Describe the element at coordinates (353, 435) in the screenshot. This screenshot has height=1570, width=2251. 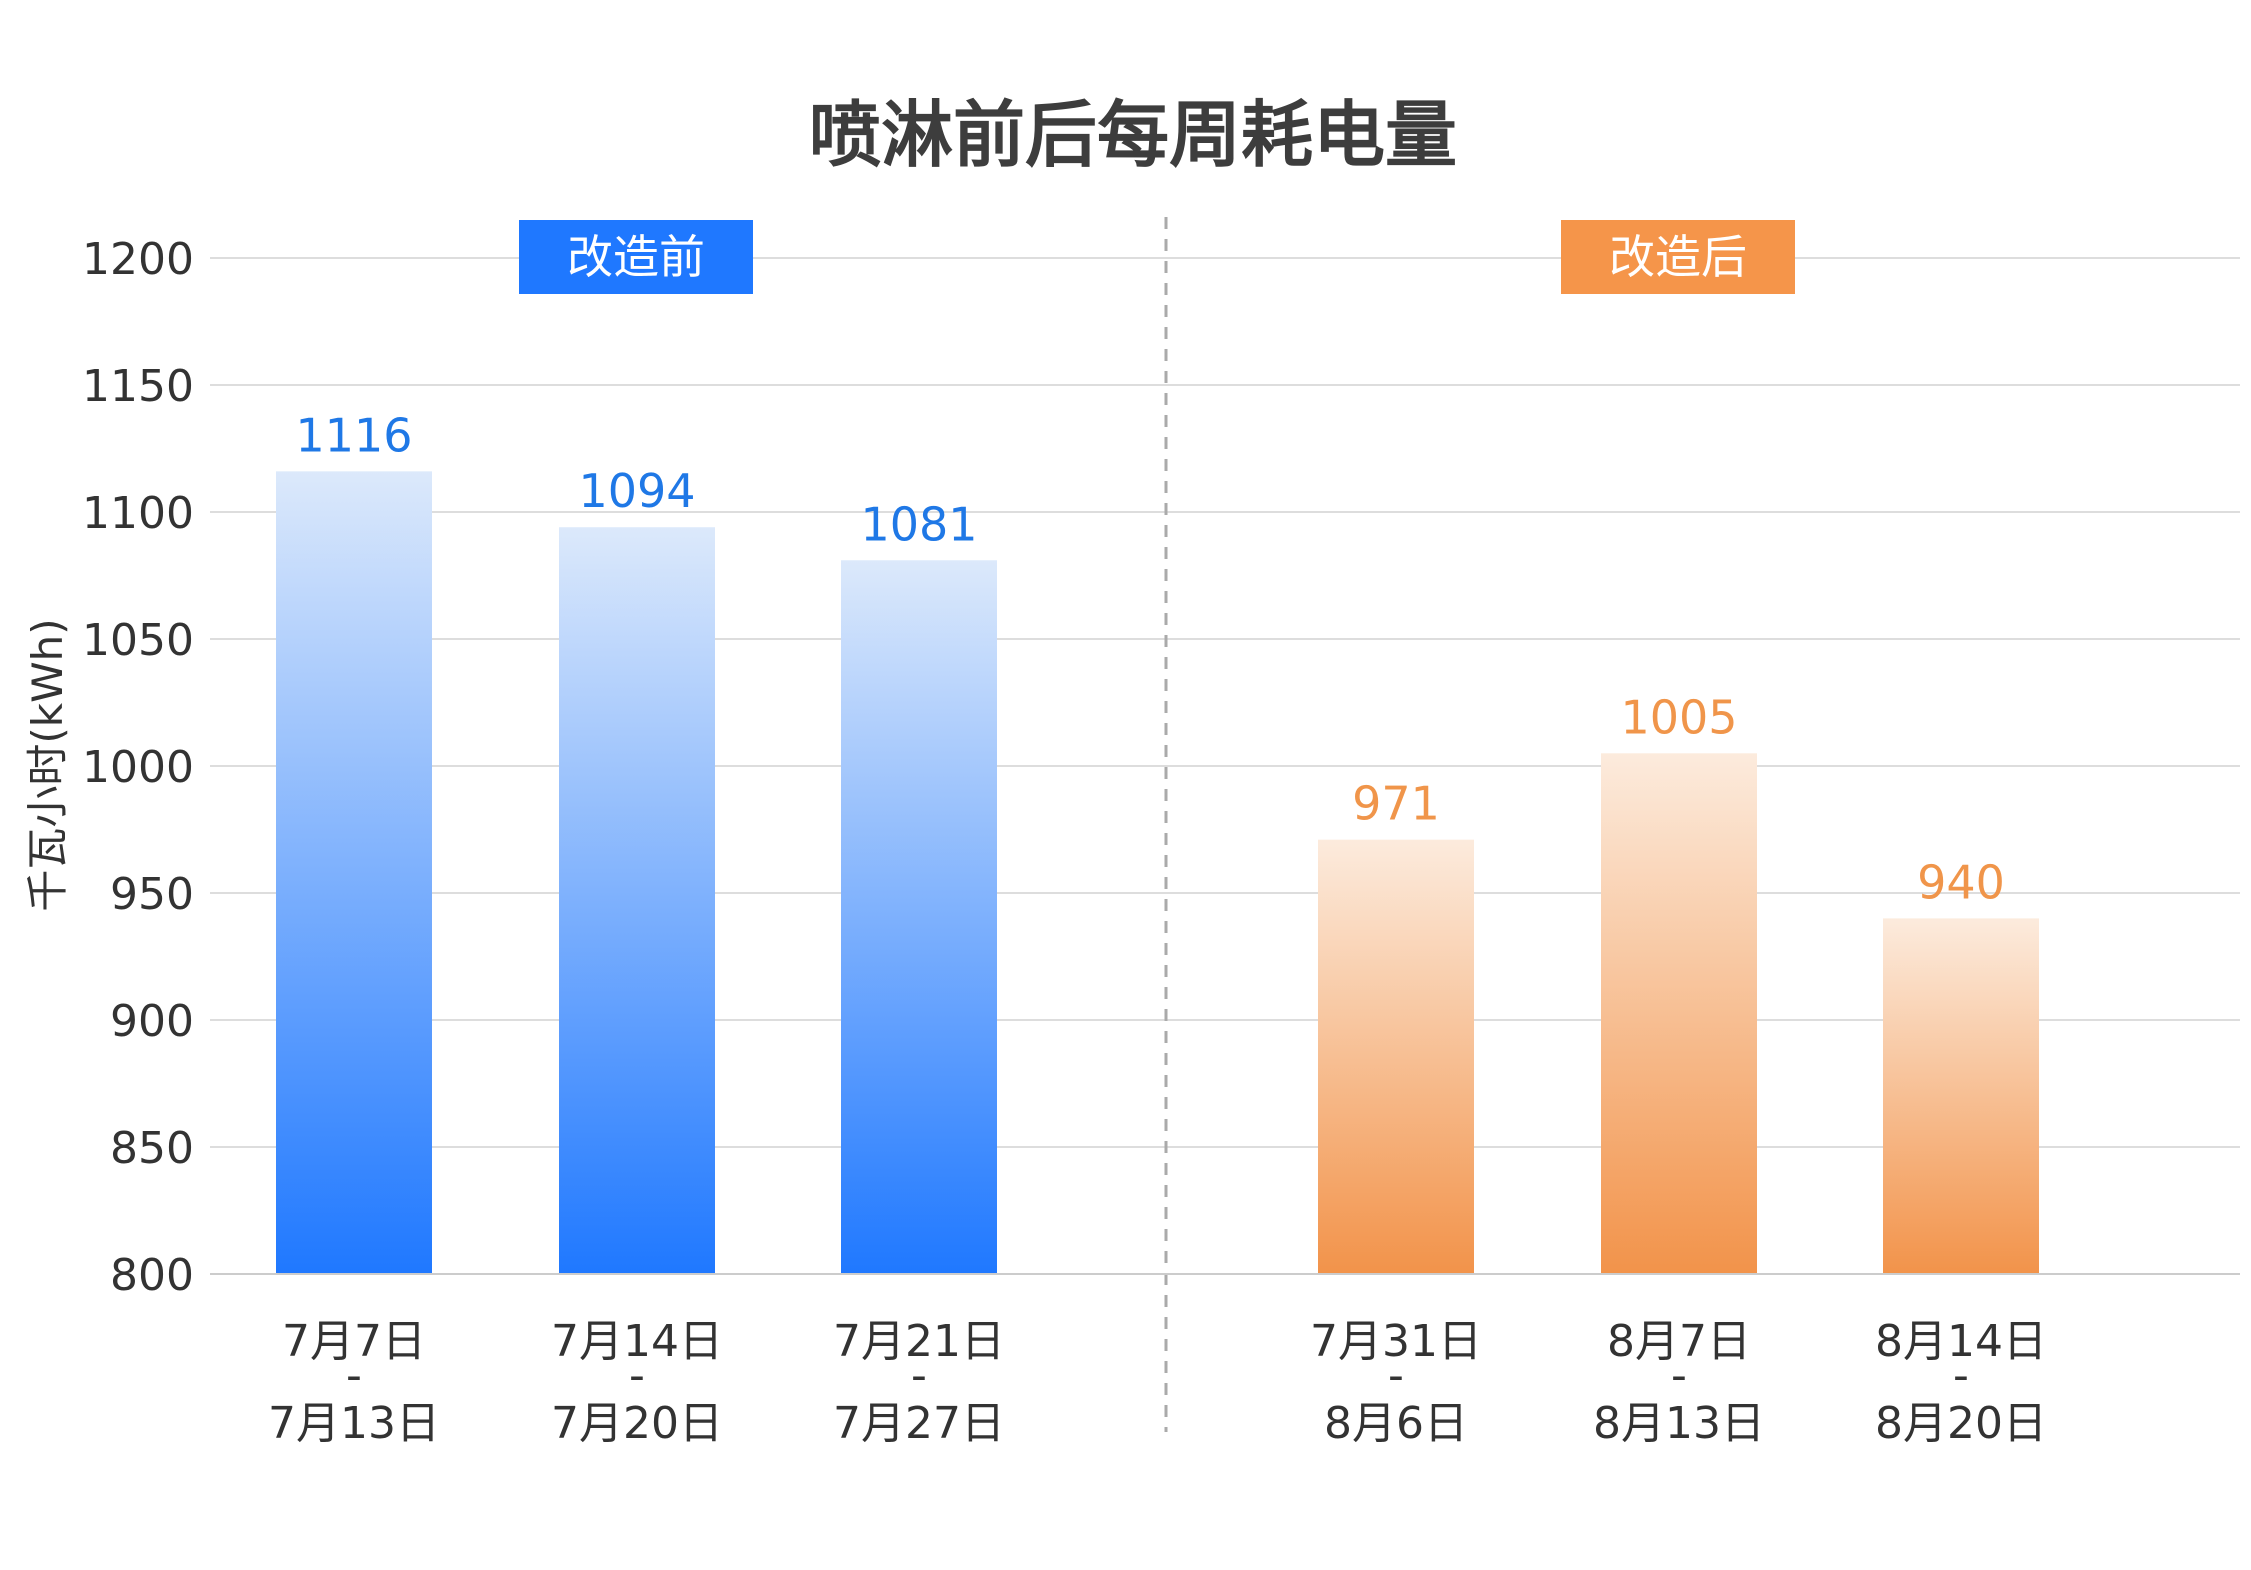
I see `bar-value-label: 1116` at that location.